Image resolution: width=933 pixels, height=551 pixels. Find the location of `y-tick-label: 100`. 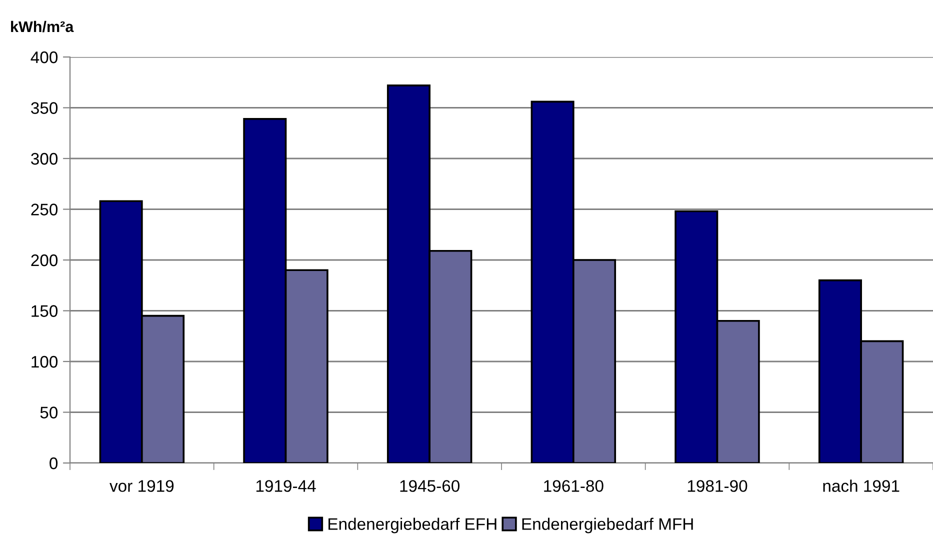

y-tick-label: 100 is located at coordinates (45, 362).